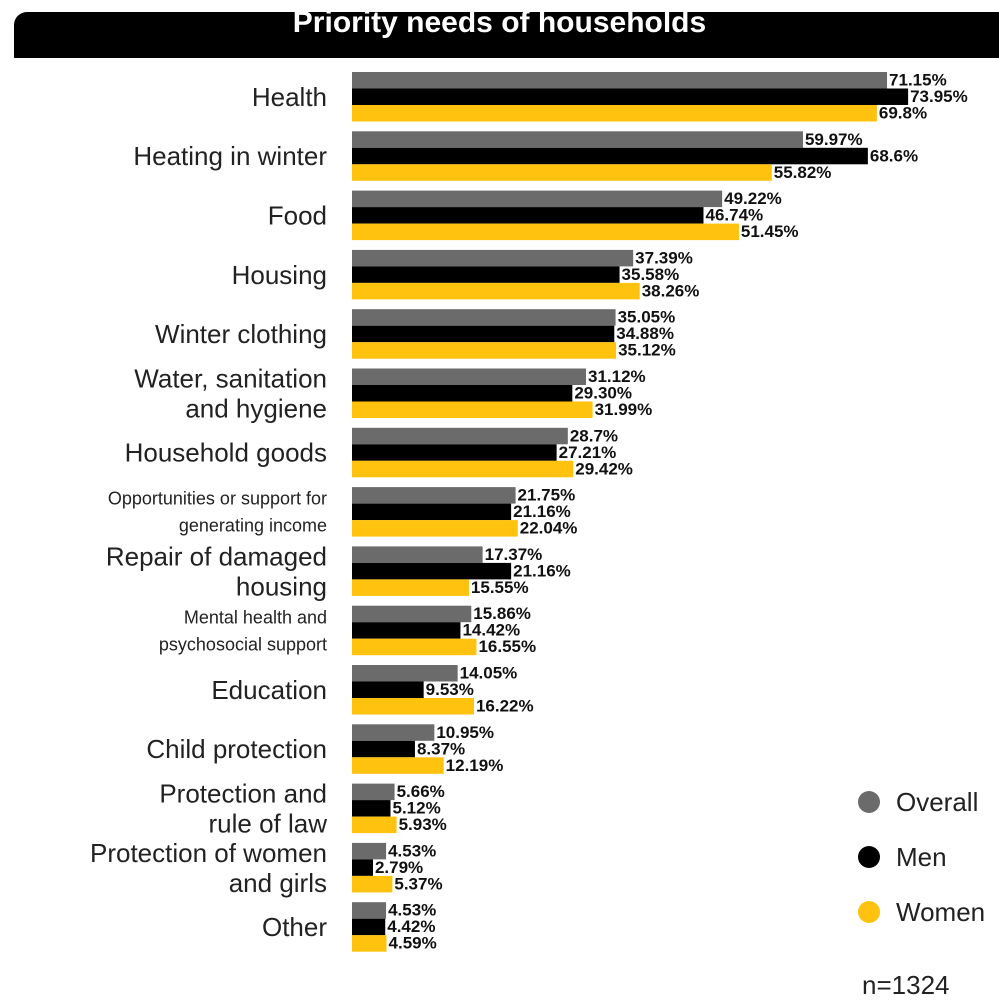 The width and height of the screenshot is (999, 1001). I want to click on category-label-other: Other, so click(294, 927).